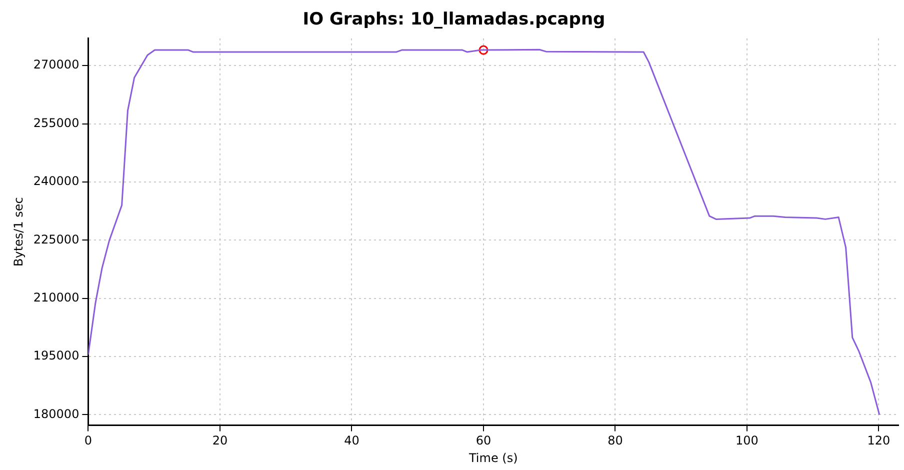  Describe the element at coordinates (88, 441) in the screenshot. I see `x-tick-label: 0` at that location.